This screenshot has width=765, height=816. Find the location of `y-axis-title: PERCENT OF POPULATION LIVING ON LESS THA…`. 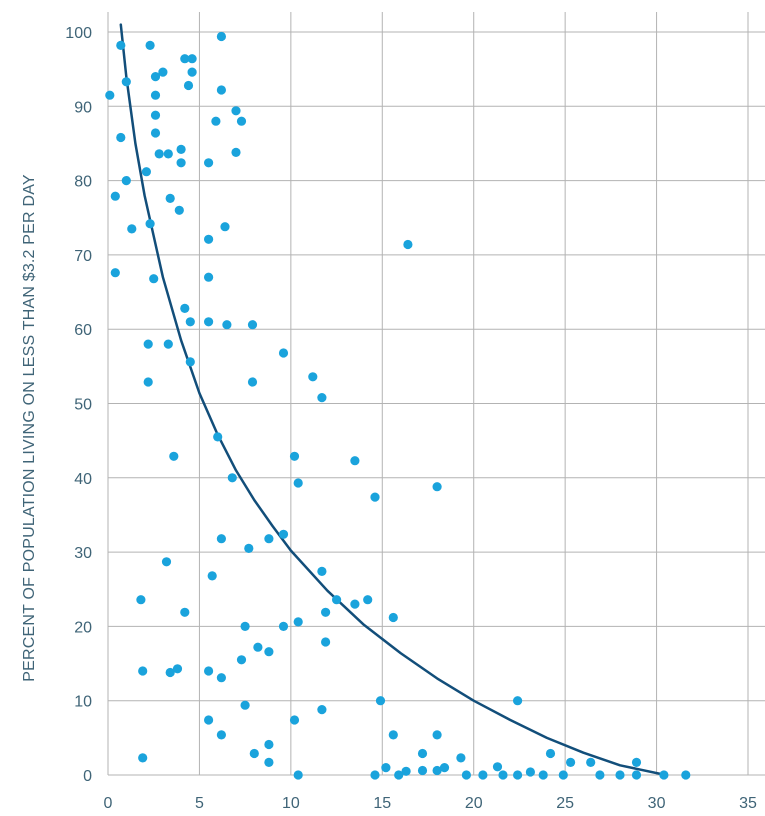

y-axis-title: PERCENT OF POPULATION LIVING ON LESS THA… is located at coordinates (29, 428).